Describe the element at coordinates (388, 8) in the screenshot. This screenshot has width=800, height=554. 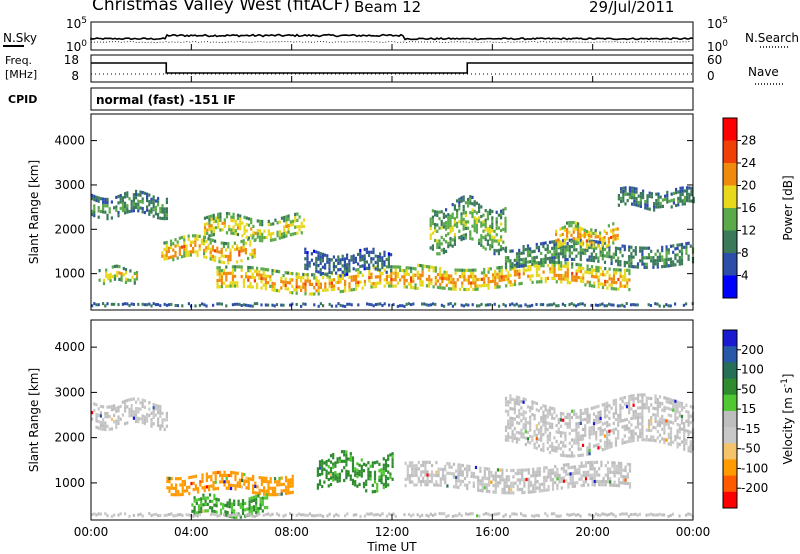
I see `beam-label: Beam 12` at that location.